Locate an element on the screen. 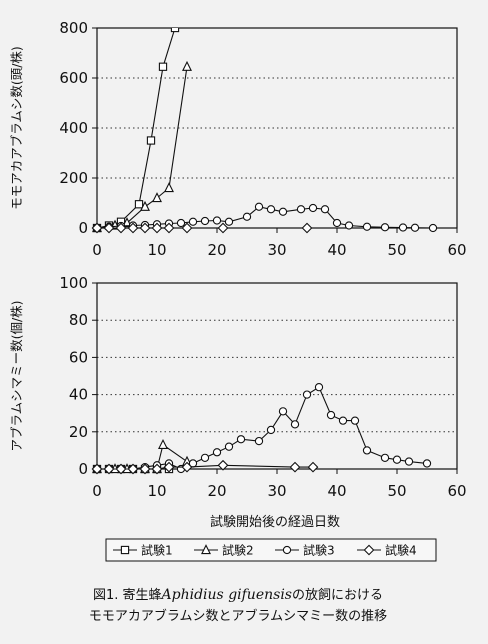 Image resolution: width=488 pixels, height=644 pixels. y-tick-label: 80 is located at coordinates (78, 320).